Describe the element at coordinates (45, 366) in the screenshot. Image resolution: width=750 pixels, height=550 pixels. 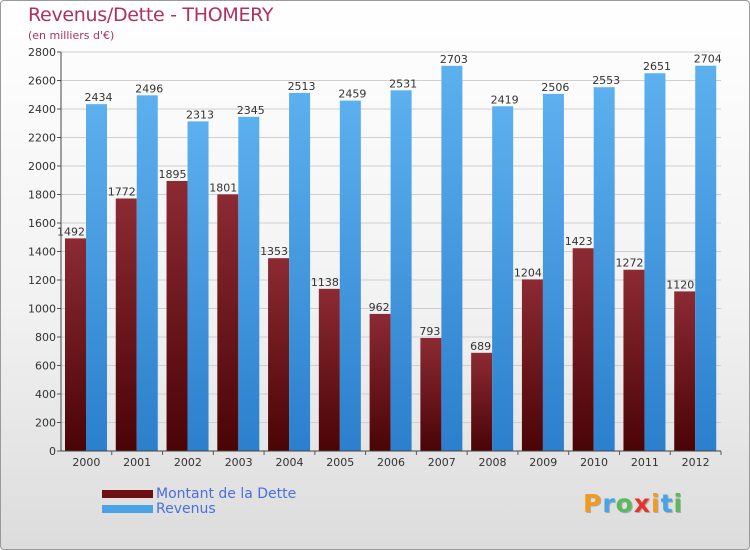
I see `y-tick-label: 600` at that location.